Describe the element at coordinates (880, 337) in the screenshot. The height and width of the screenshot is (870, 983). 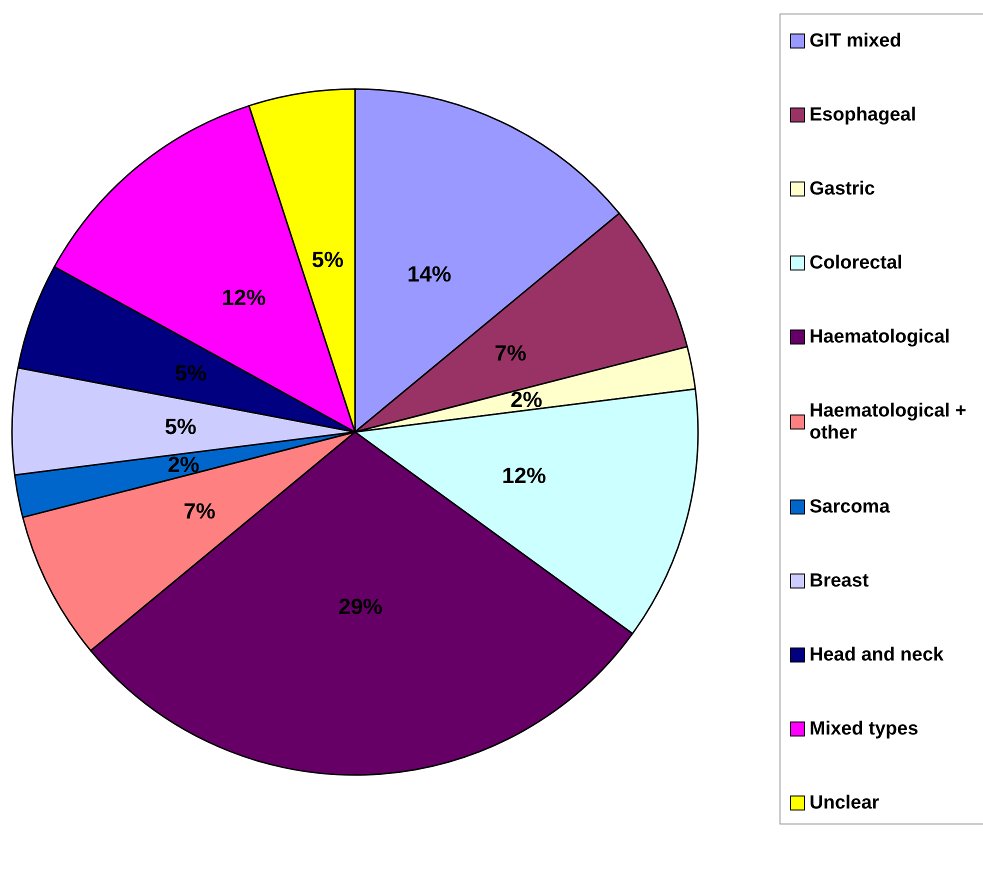
I see `legend-label: Haematological` at that location.